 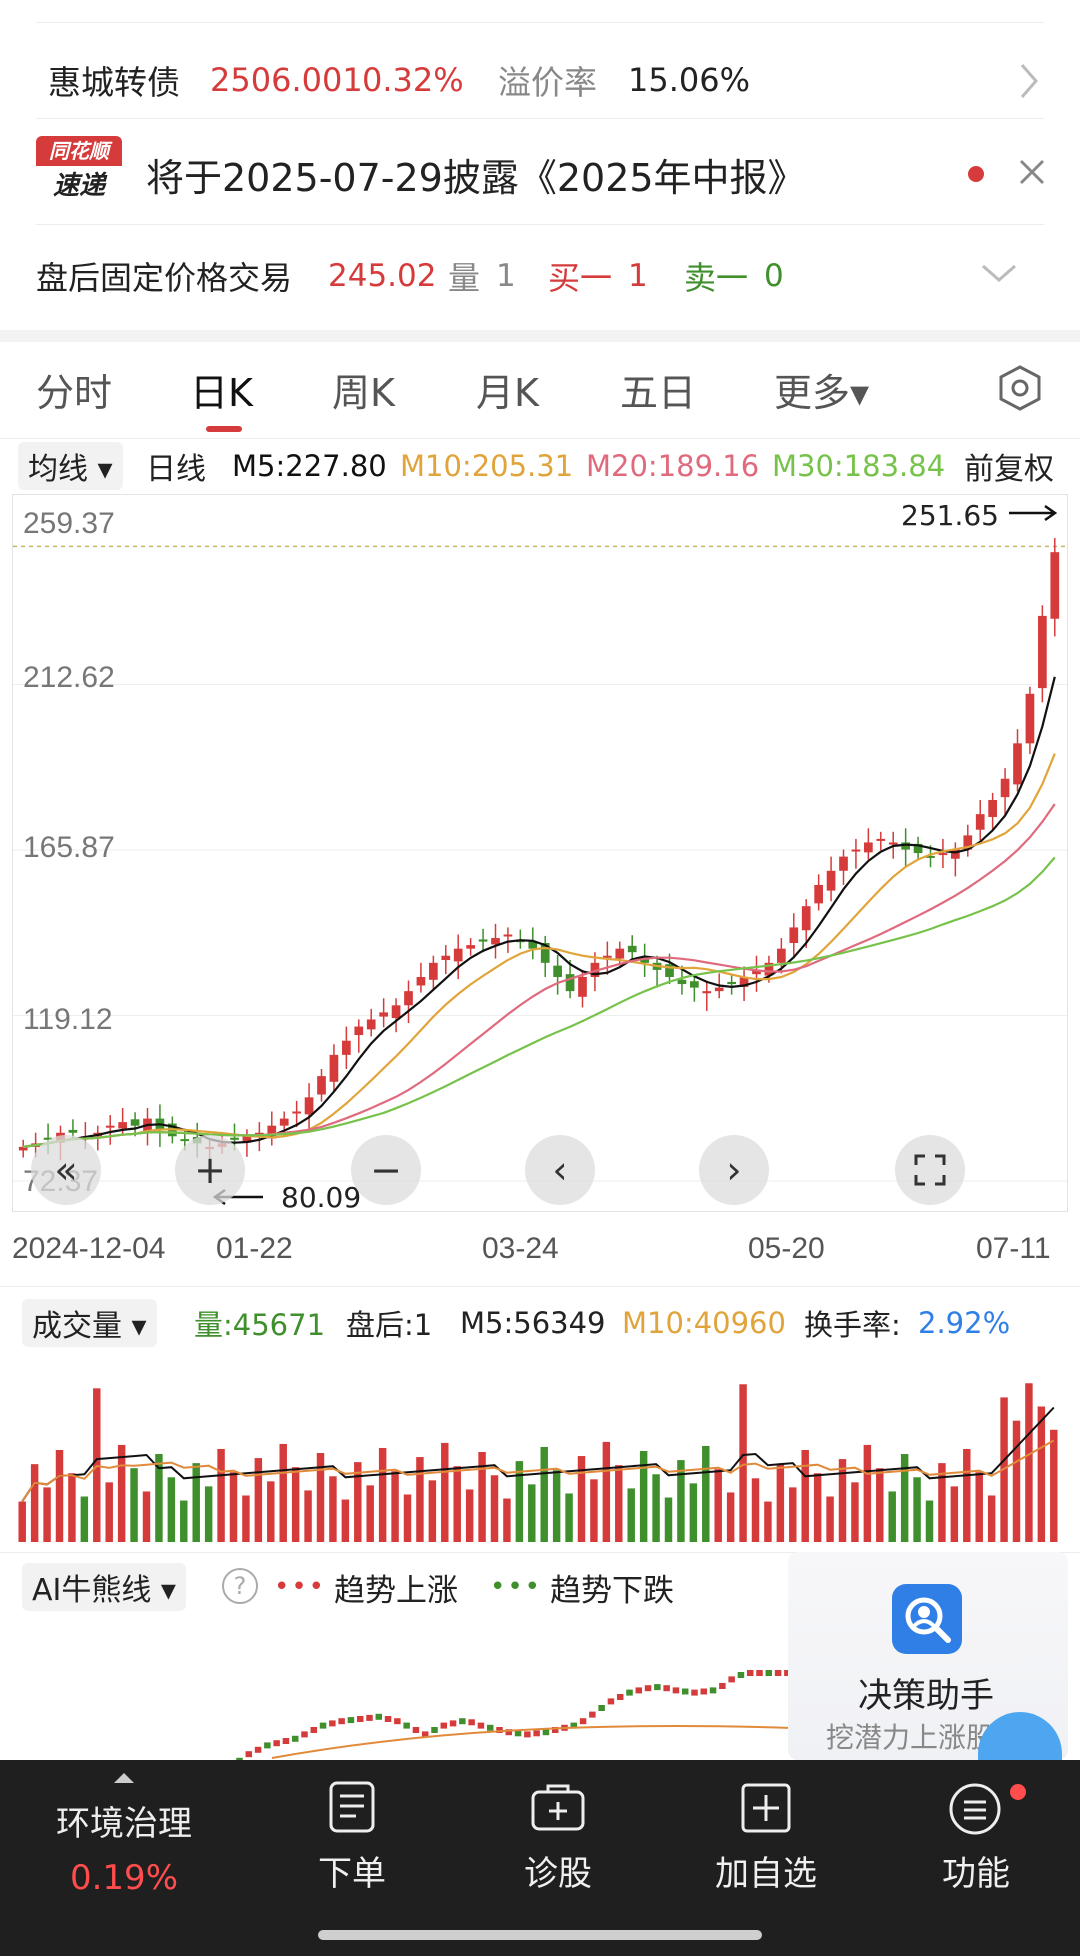 What do you see at coordinates (540, 1858) in the screenshot?
I see `bottom-toolbar: 环境治理 0.19% 下单 诊股 加自选 功能` at bounding box center [540, 1858].